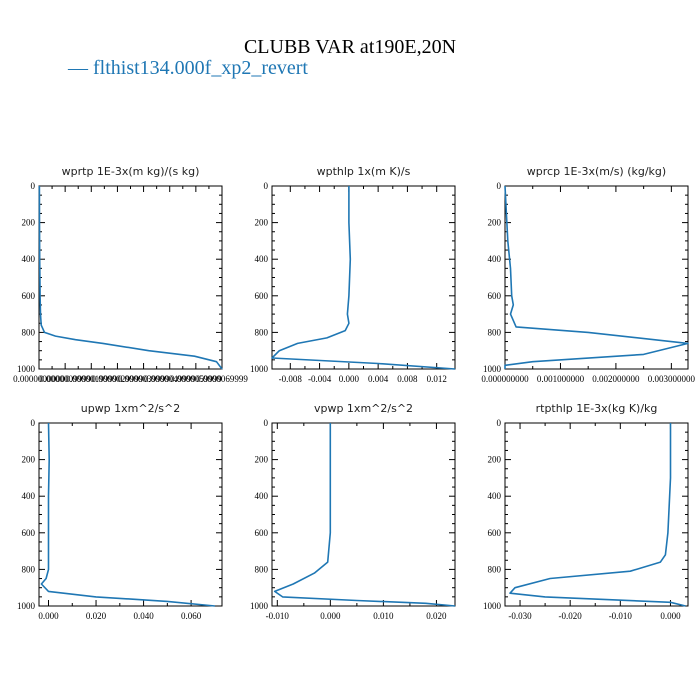 This screenshot has height=700, width=700. I want to click on panel-title: wprtp 1E-3x(m kg)/(s kg), so click(131, 171).